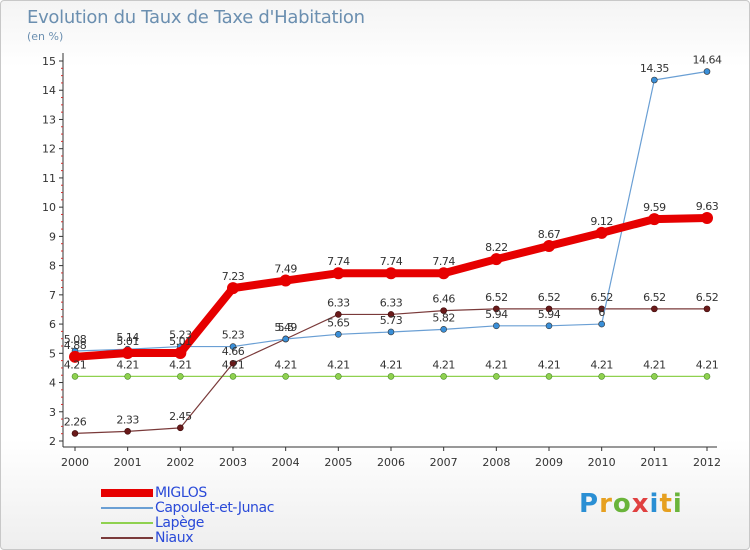  I want to click on y-tick-label: 7, so click(52, 295).